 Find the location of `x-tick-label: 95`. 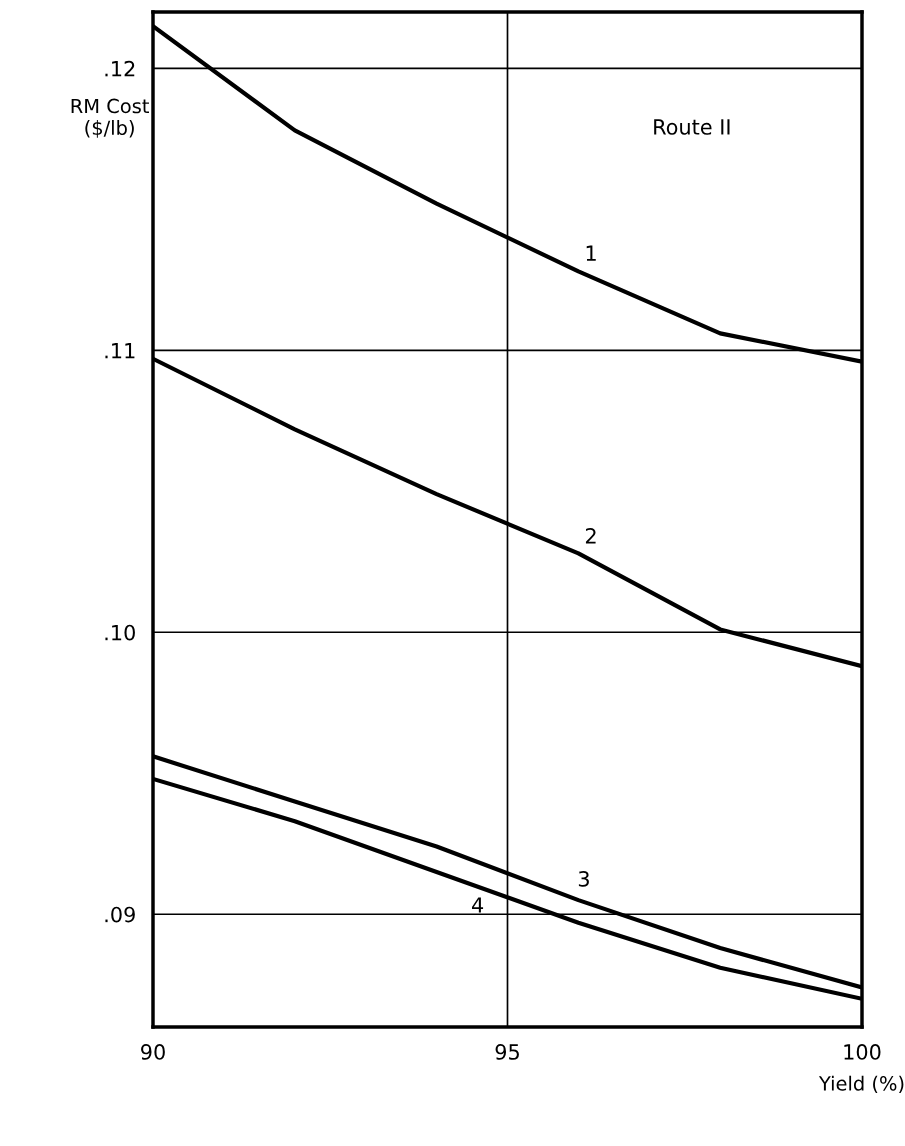

x-tick-label: 95 is located at coordinates (507, 1052).